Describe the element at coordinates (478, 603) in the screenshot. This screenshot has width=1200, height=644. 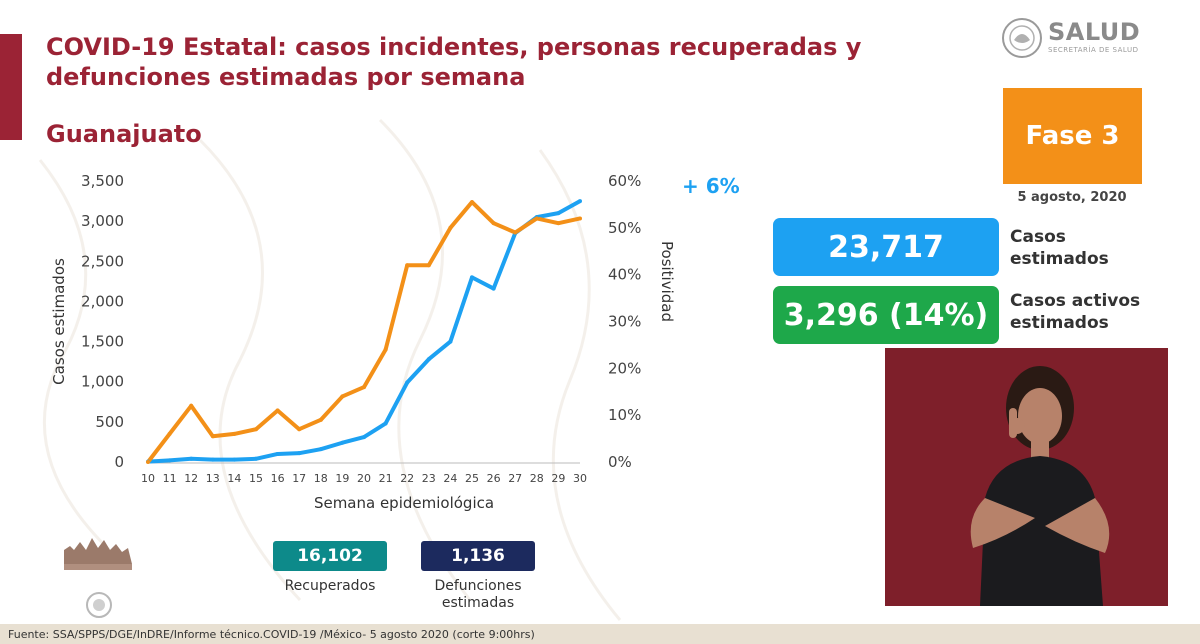
I see `deaths-label-line2: estimadas` at that location.